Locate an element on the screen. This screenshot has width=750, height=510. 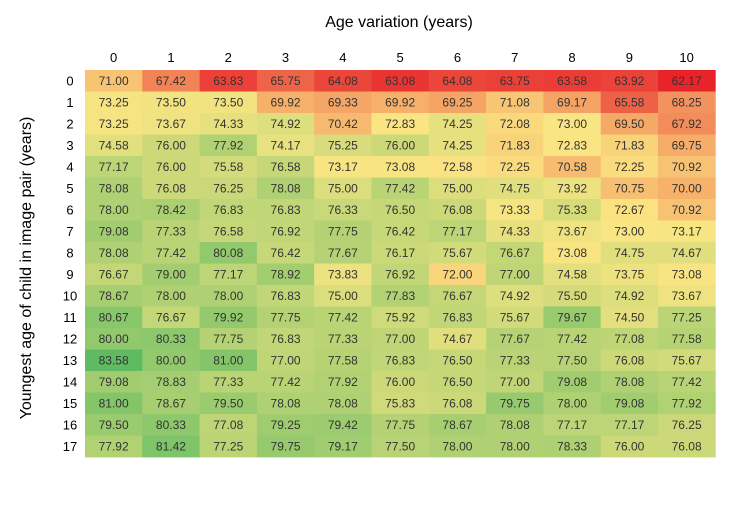
heatmap-cell-label: 78.33 is located at coordinates (572, 446).